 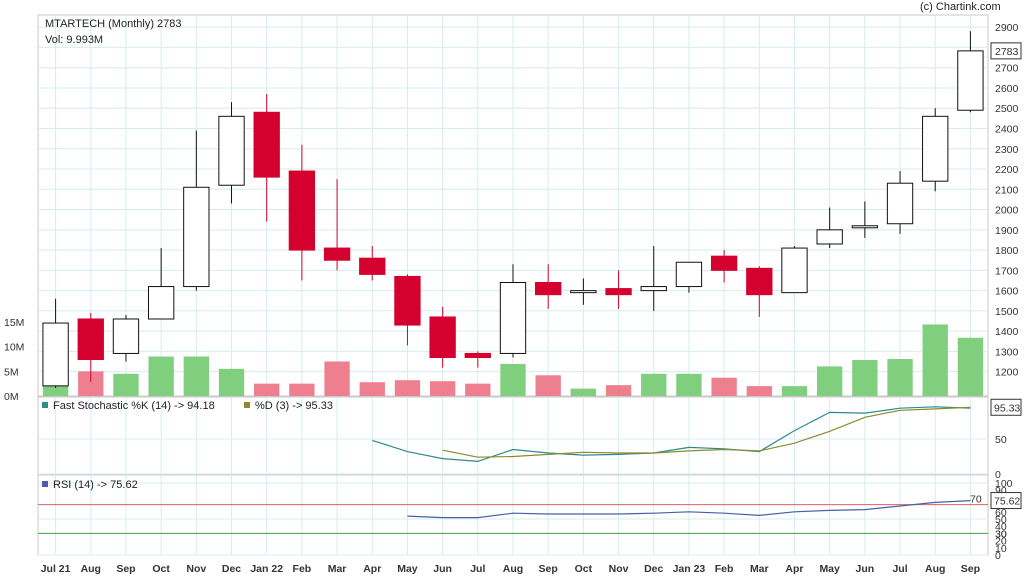 I want to click on x-tick-label: Mar, so click(x=337, y=569).